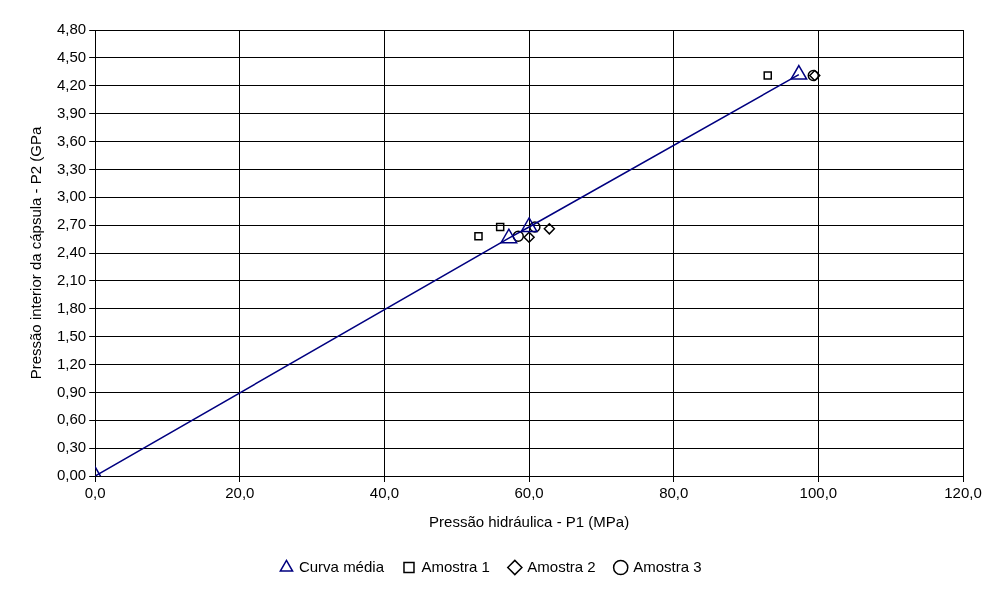 The image size is (1008, 595). Describe the element at coordinates (71, 196) in the screenshot. I see `y-tick-label: 3,00` at that location.